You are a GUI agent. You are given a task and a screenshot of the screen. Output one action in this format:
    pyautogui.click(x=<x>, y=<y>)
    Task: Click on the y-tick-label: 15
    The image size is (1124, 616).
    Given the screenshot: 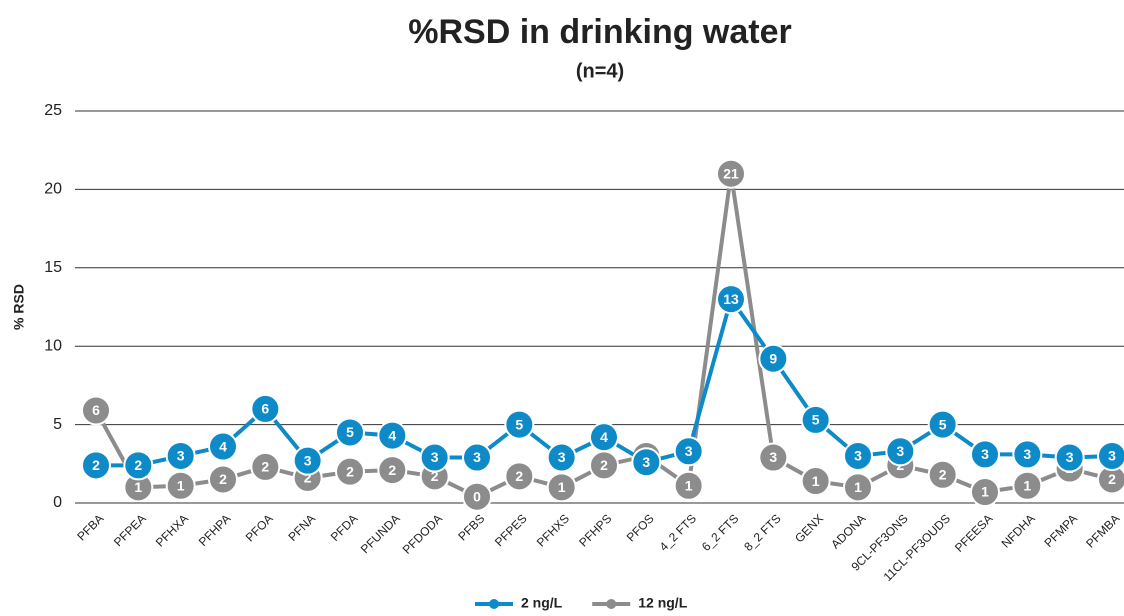 What is the action you would take?
    pyautogui.click(x=53, y=267)
    